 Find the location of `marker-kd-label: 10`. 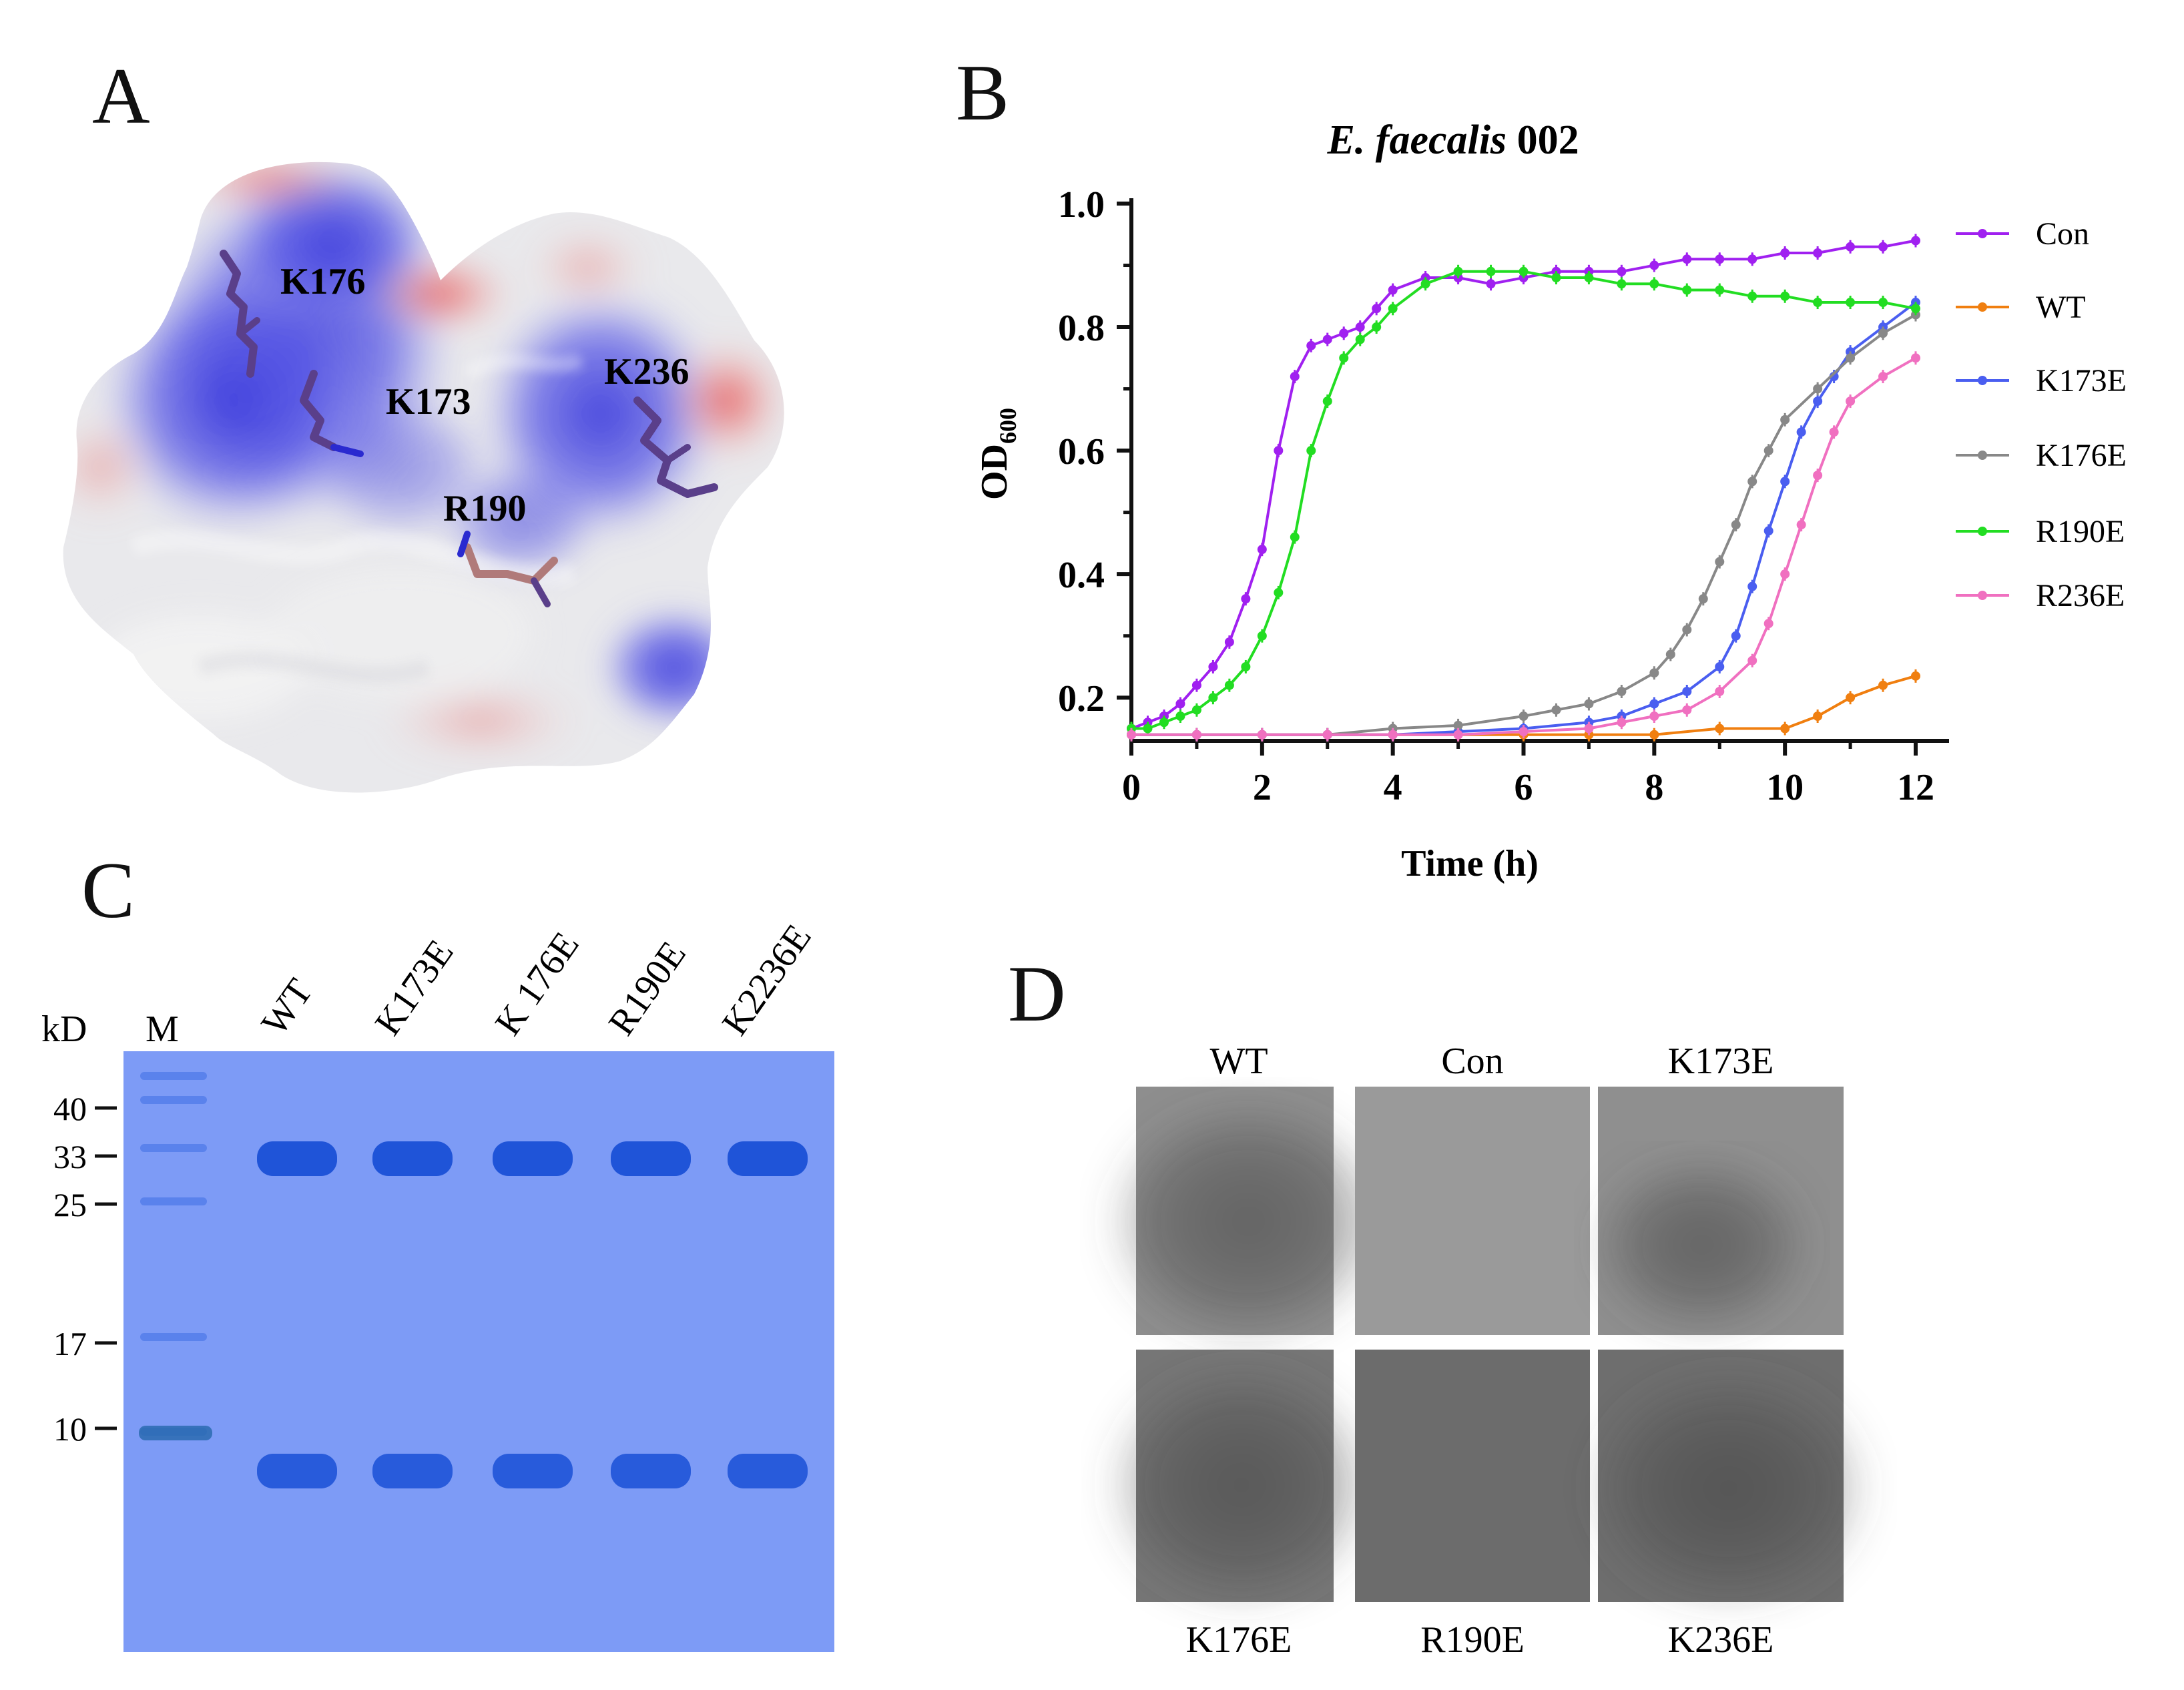

marker-kd-label: 10 is located at coordinates (70, 1429).